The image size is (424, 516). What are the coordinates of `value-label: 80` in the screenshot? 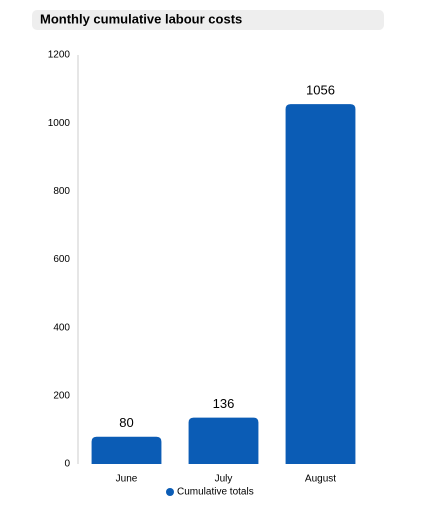 It's located at (126, 422).